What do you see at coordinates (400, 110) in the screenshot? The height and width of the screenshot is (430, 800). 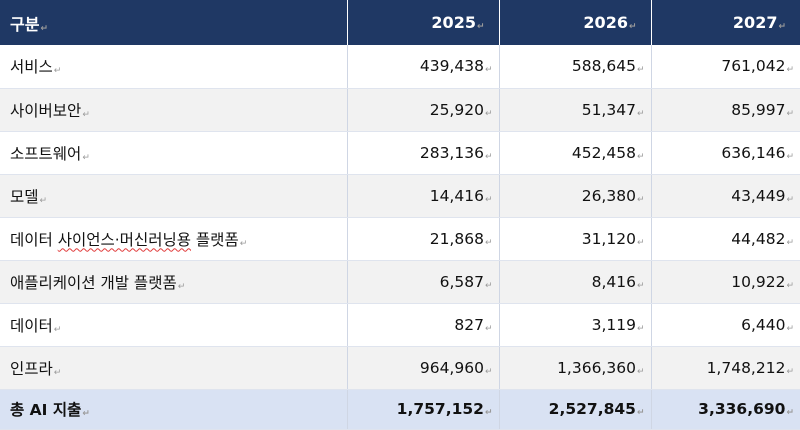 I see `table-row: 사이버보안↵ 25,920↵ 51,347↵ 85,997↵` at bounding box center [400, 110].